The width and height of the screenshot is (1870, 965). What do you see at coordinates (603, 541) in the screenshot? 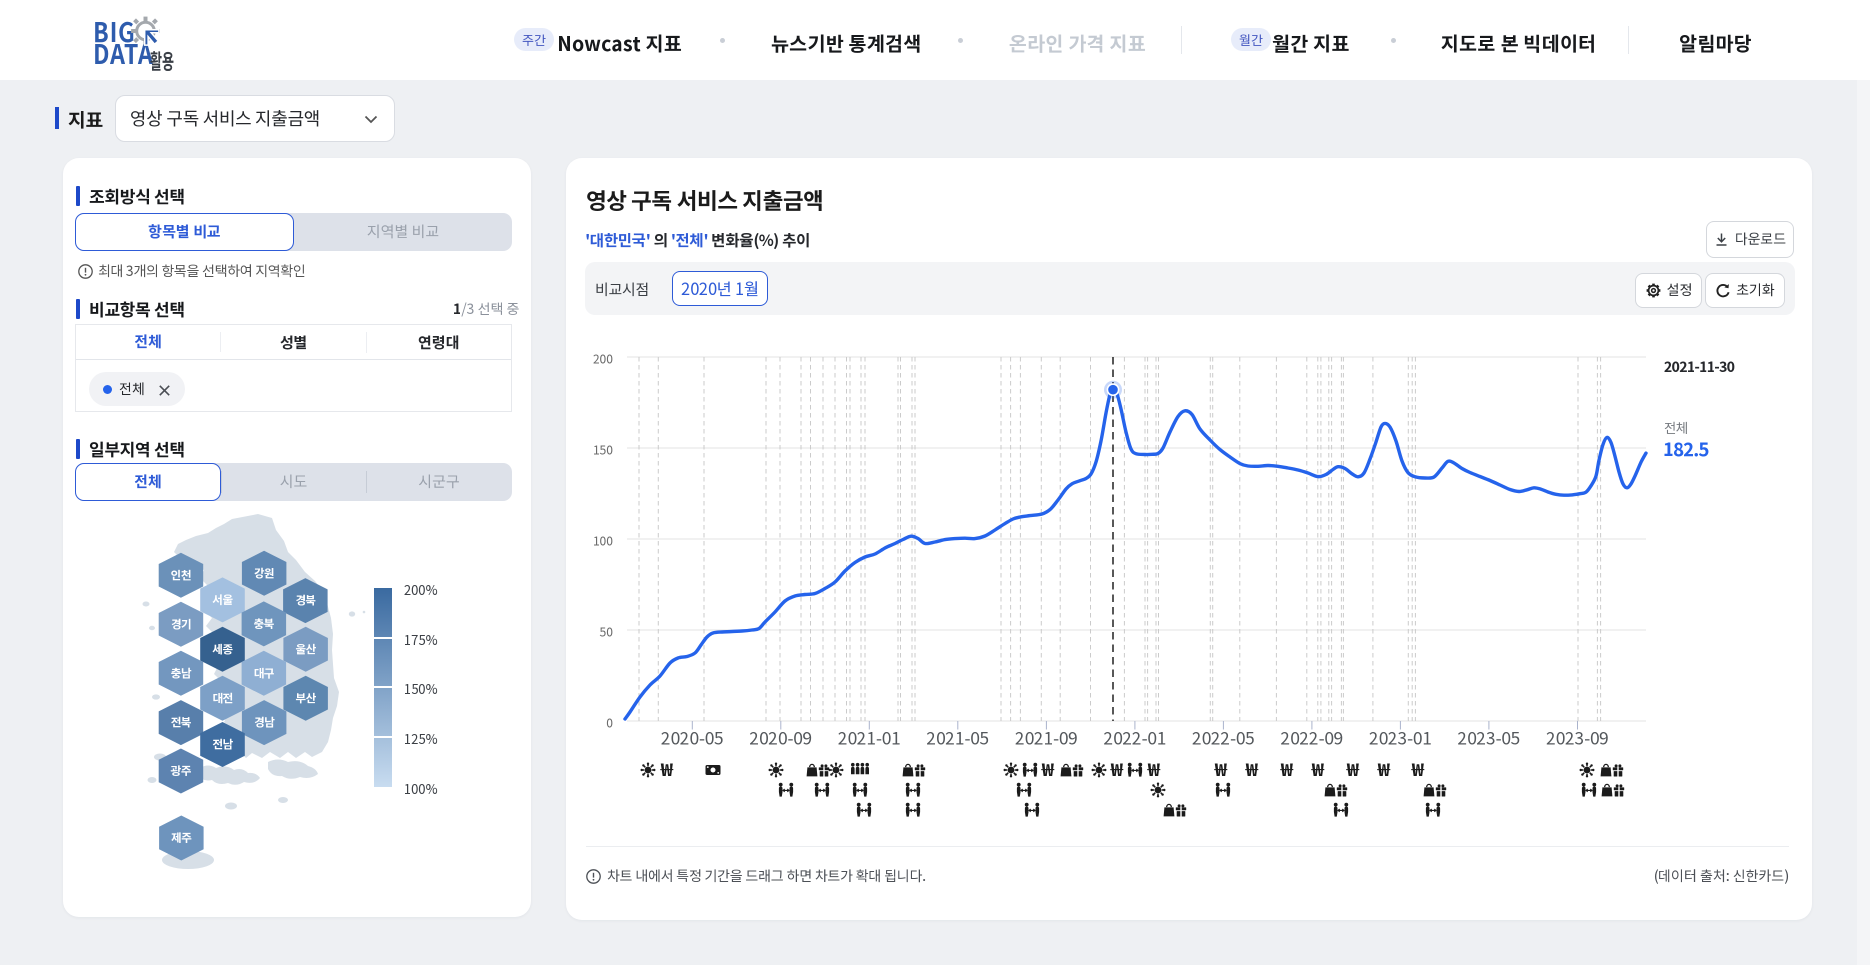
I see `svg-text: 100` at bounding box center [603, 541].